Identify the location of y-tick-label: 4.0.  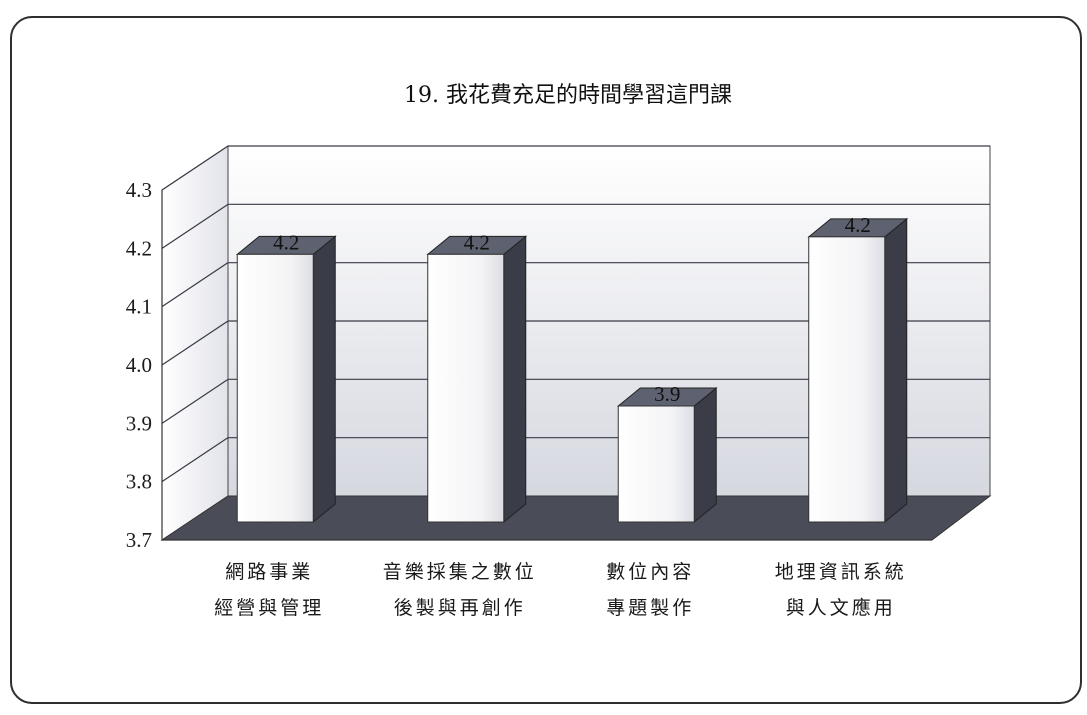
(139, 365).